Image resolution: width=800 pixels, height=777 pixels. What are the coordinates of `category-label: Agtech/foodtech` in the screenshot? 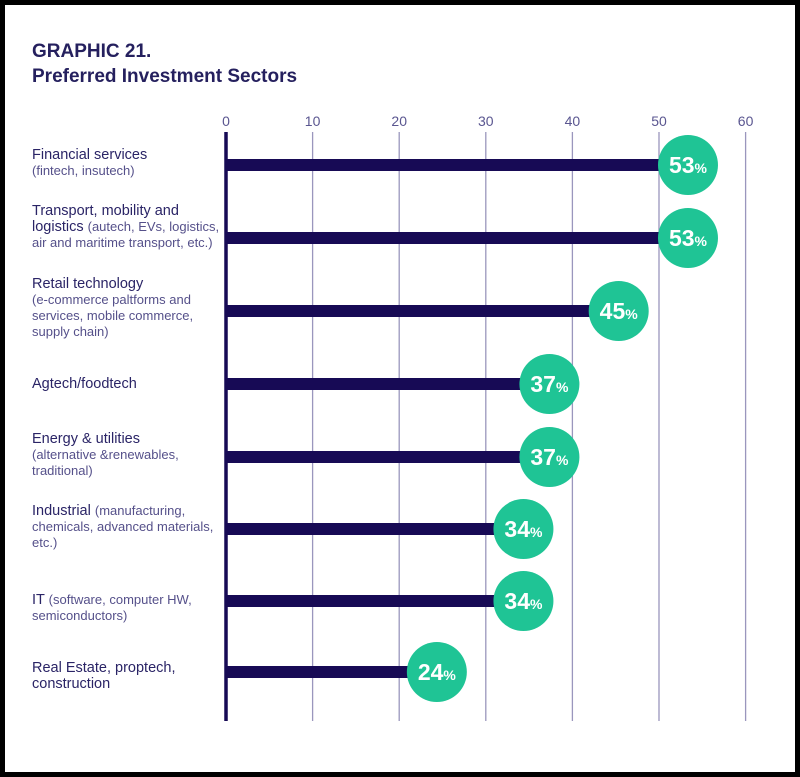 It's located at (129, 384).